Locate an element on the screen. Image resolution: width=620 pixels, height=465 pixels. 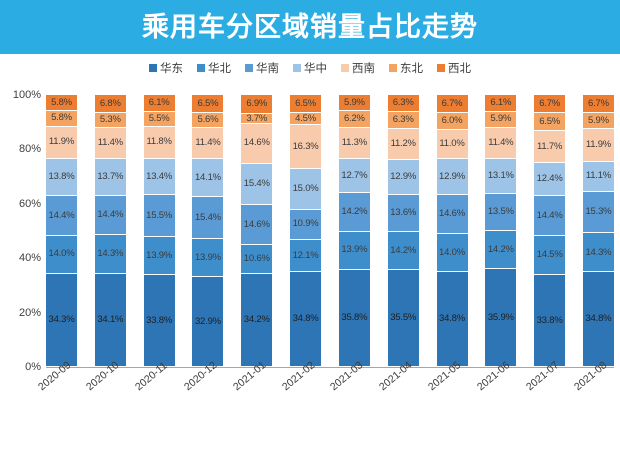
bar-segment-华中: 11.1% is located at coordinates (598, 176).